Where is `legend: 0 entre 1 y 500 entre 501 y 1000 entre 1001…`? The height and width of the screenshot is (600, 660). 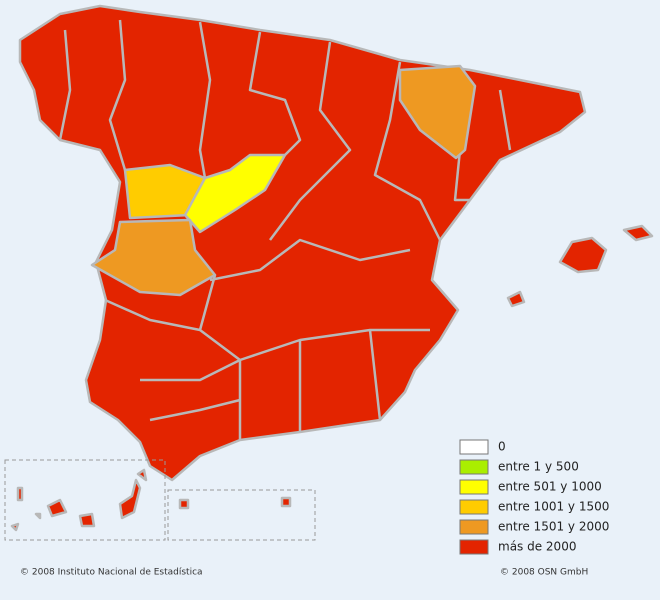 legend: 0 entre 1 y 500 entre 501 y 1000 entre 1001… is located at coordinates (534, 497).